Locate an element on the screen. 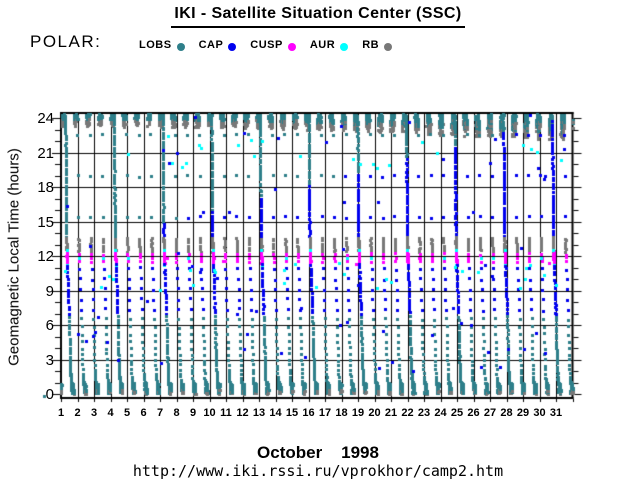 This screenshot has width=636, height=500. y-tick-label: 0 is located at coordinates (49, 394).